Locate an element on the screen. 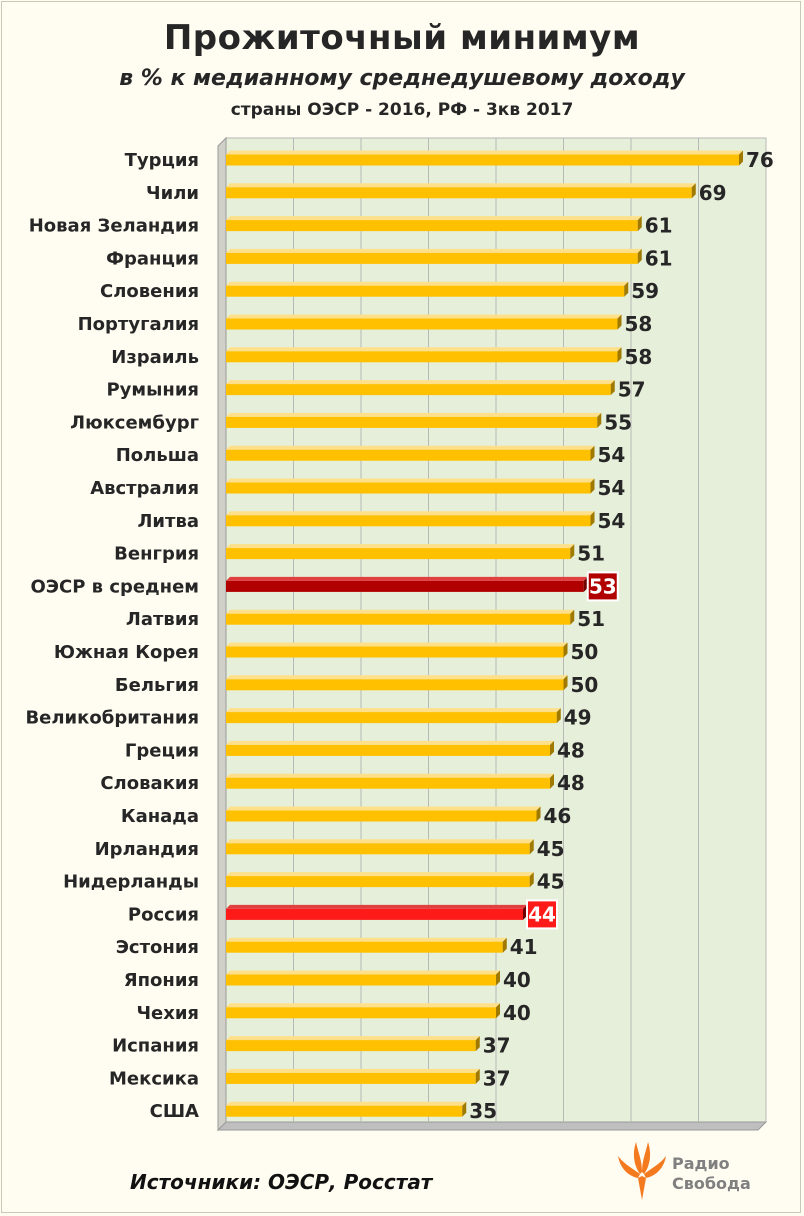  category-label: Латвия is located at coordinates (162, 619).